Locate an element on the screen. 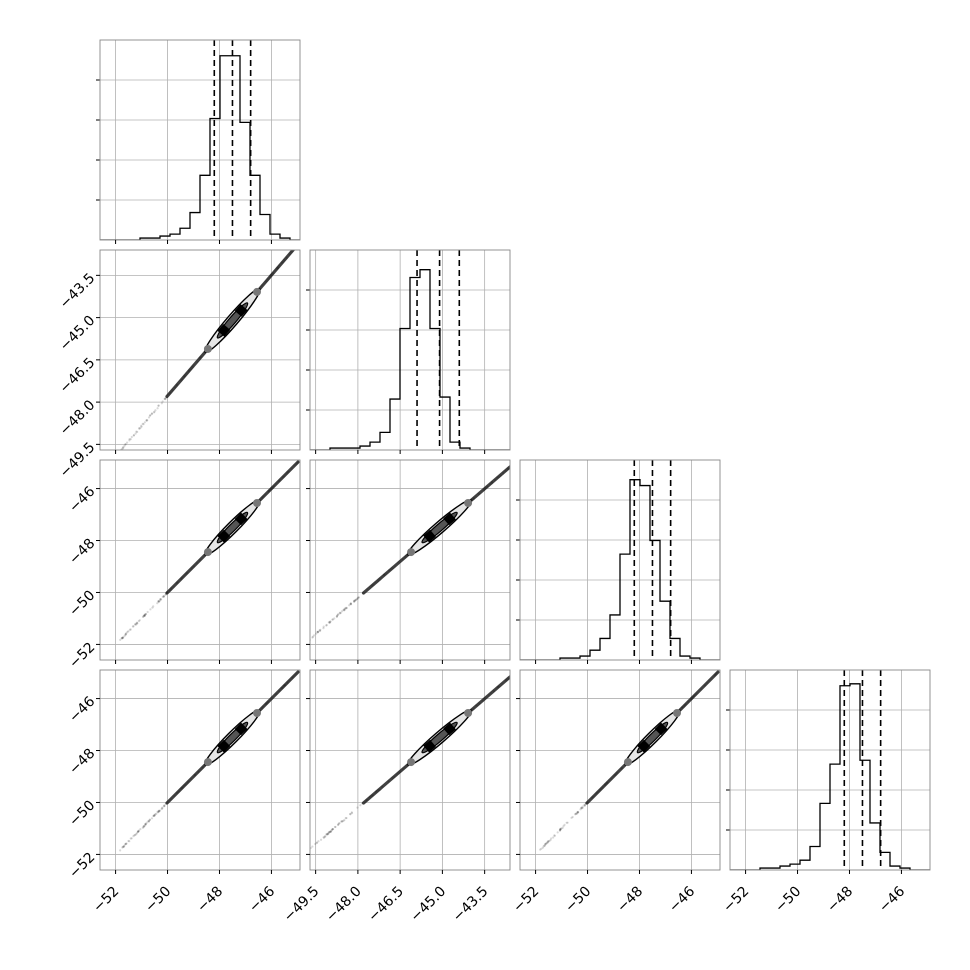  histogram-step is located at coordinates (620, 569).